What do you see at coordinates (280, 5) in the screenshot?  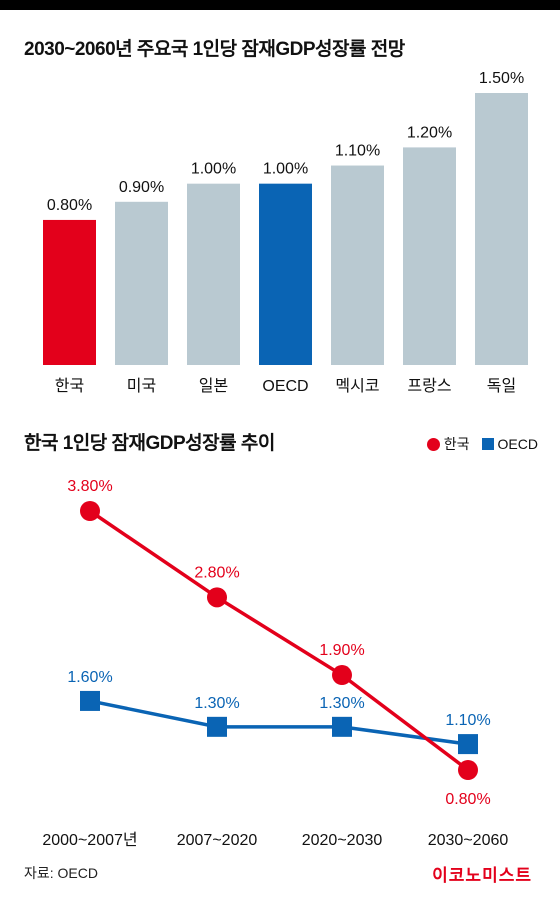 I see `top-black-bar` at bounding box center [280, 5].